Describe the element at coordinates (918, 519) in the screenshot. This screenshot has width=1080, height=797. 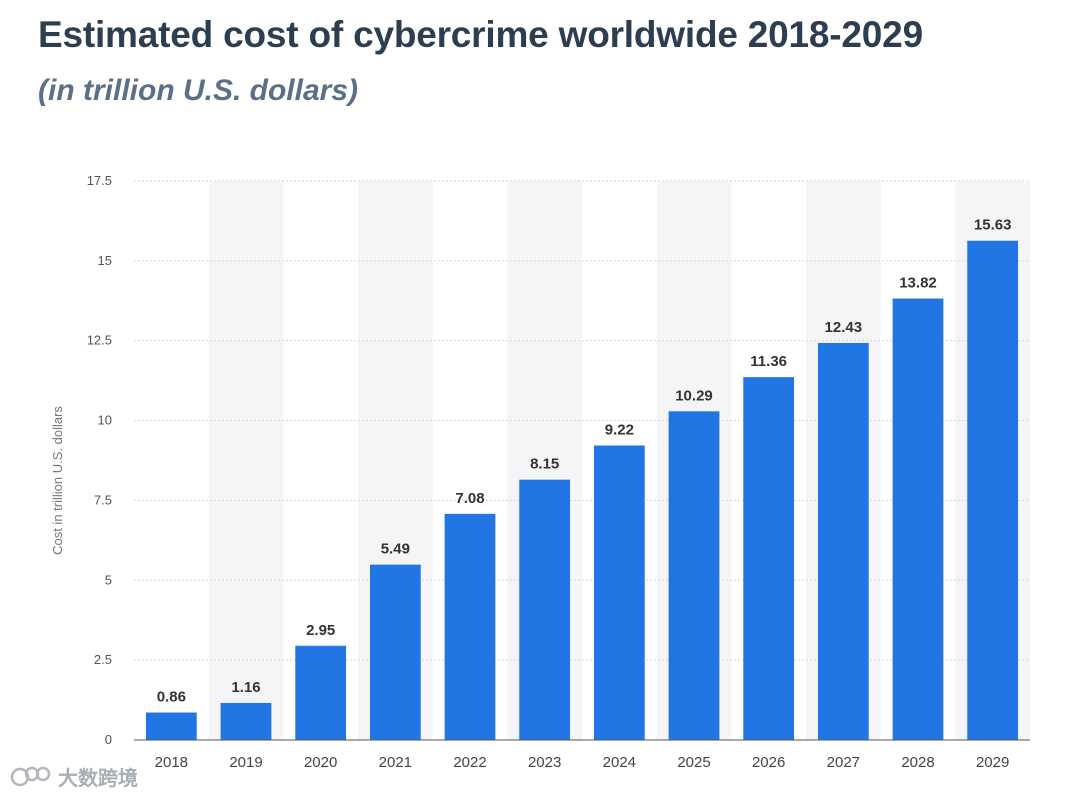
I see `bar-2028` at that location.